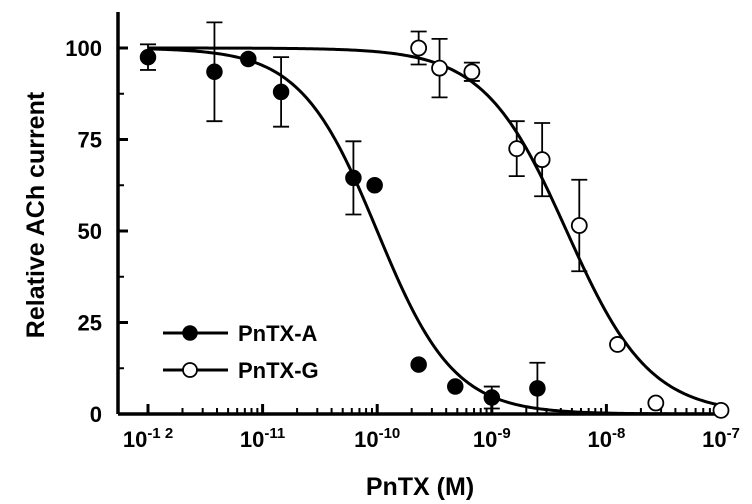  I want to click on x-tick-label: 10⁻⁸, so click(606, 438).